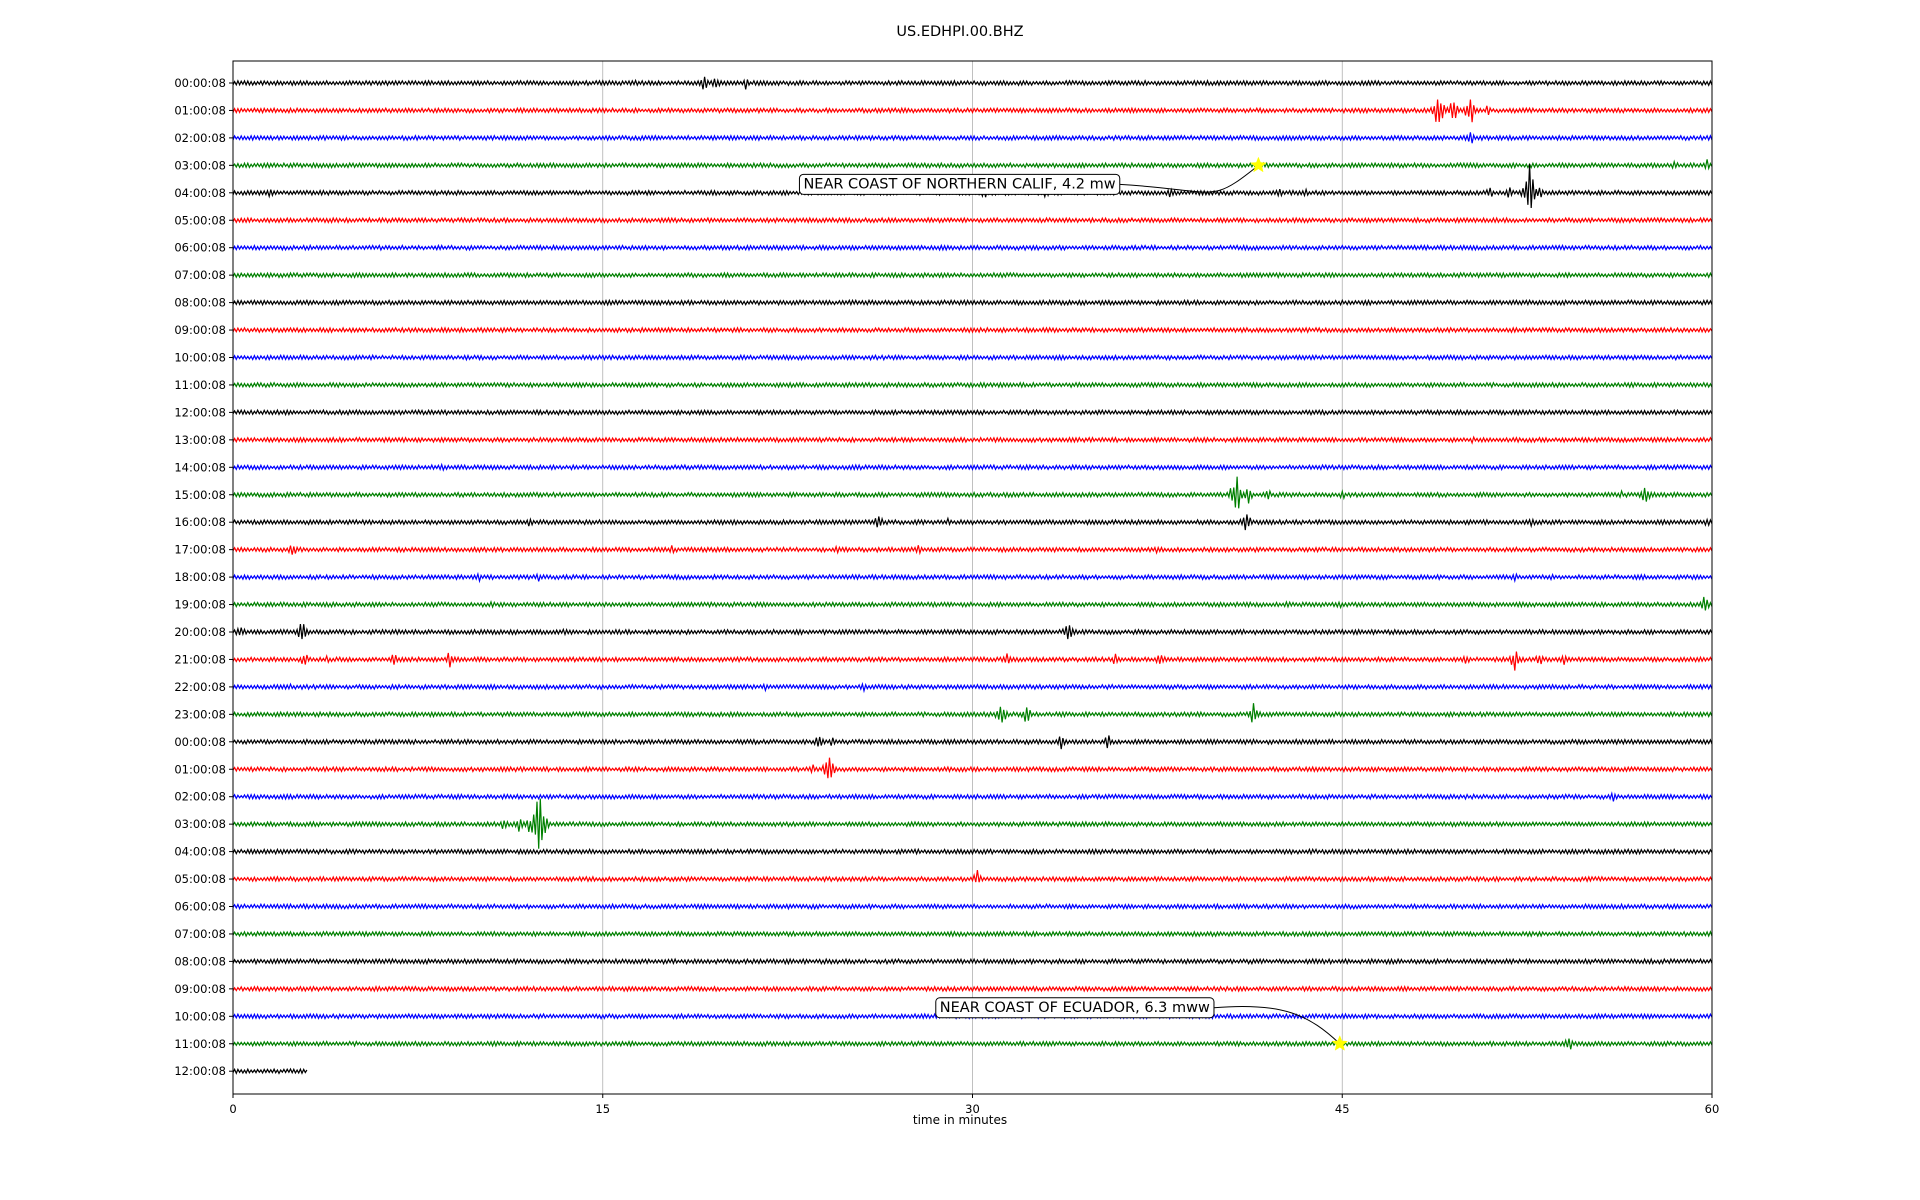  What do you see at coordinates (200, 550) in the screenshot?
I see `row-label-17: 17:00:08` at bounding box center [200, 550].